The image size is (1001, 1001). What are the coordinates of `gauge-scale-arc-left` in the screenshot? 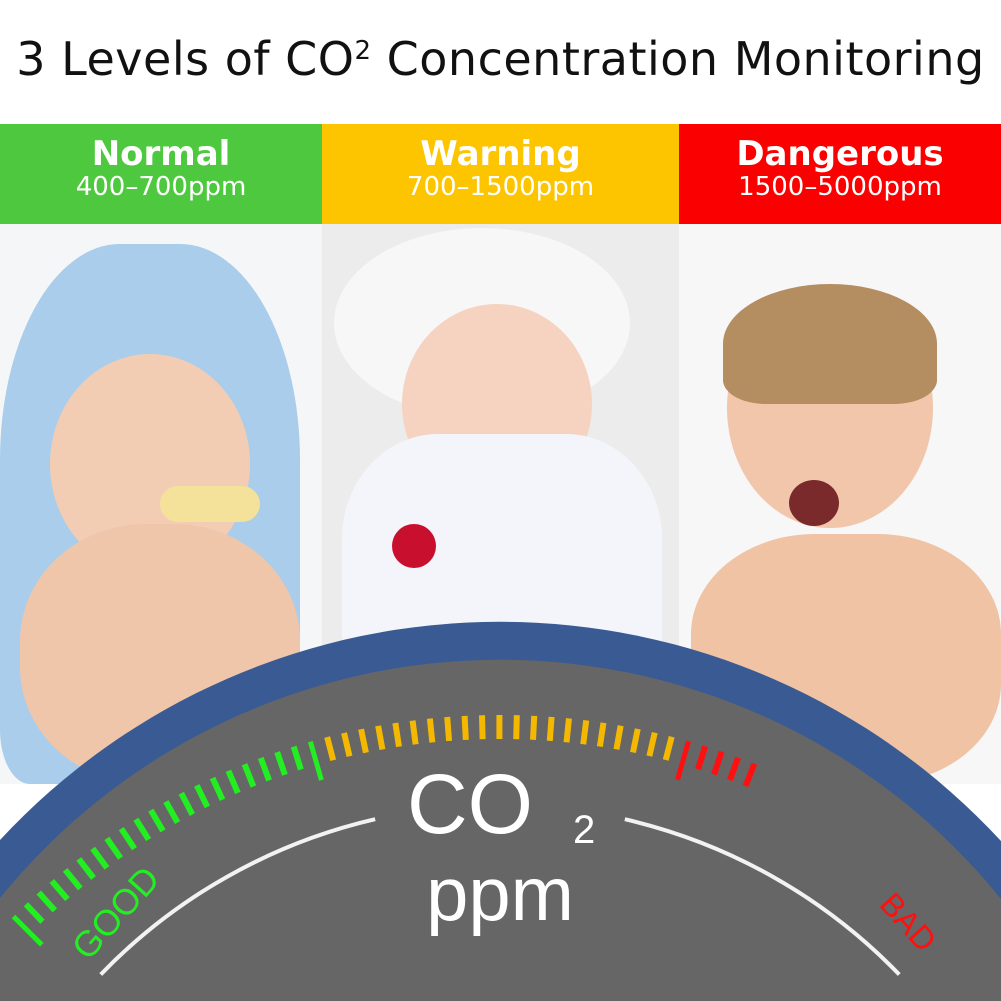 It's located at (237, 896).